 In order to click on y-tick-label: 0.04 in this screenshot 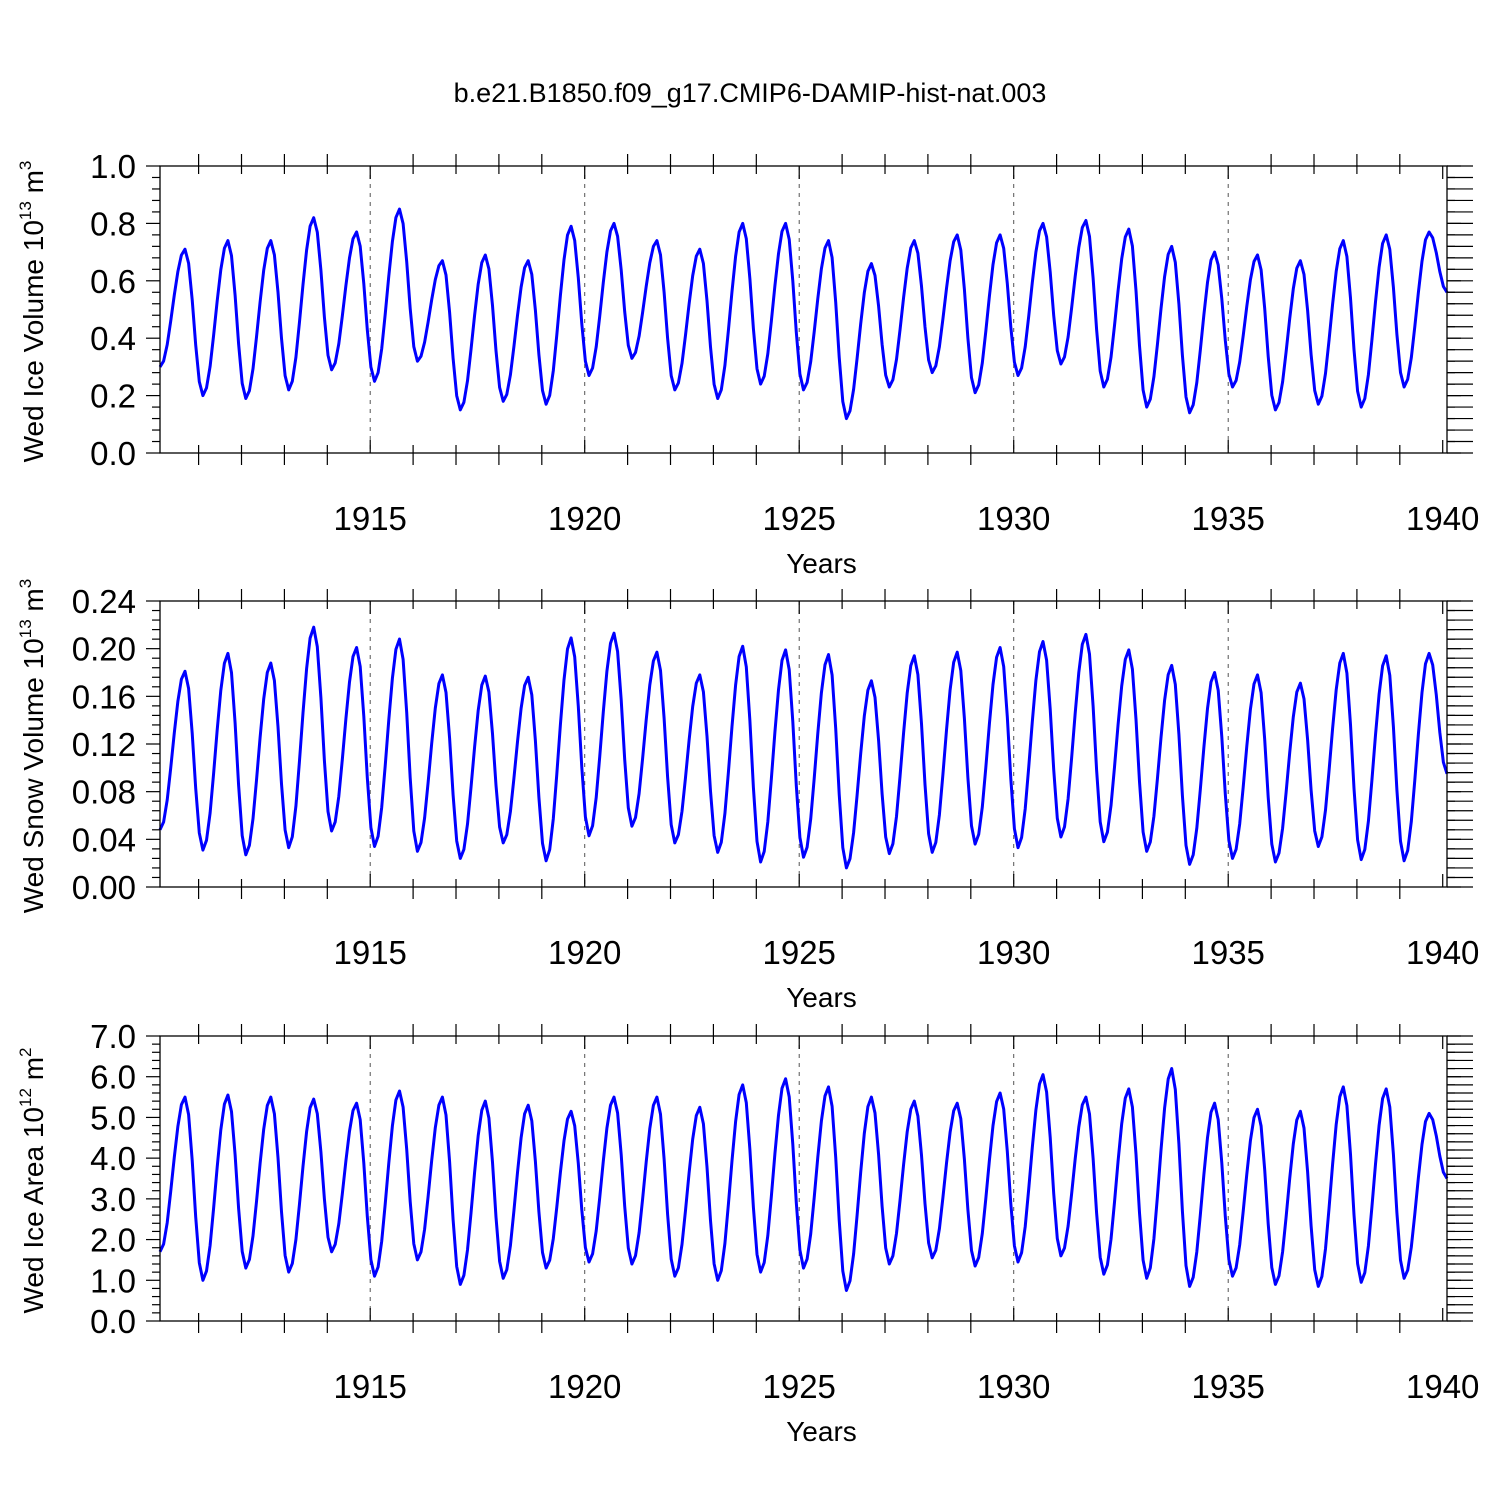, I will do `click(104, 839)`.